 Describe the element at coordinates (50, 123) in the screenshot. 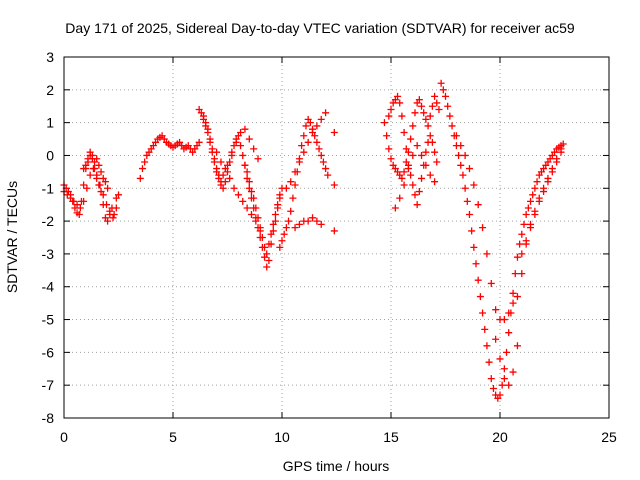

I see `y-tick-label: 1` at that location.